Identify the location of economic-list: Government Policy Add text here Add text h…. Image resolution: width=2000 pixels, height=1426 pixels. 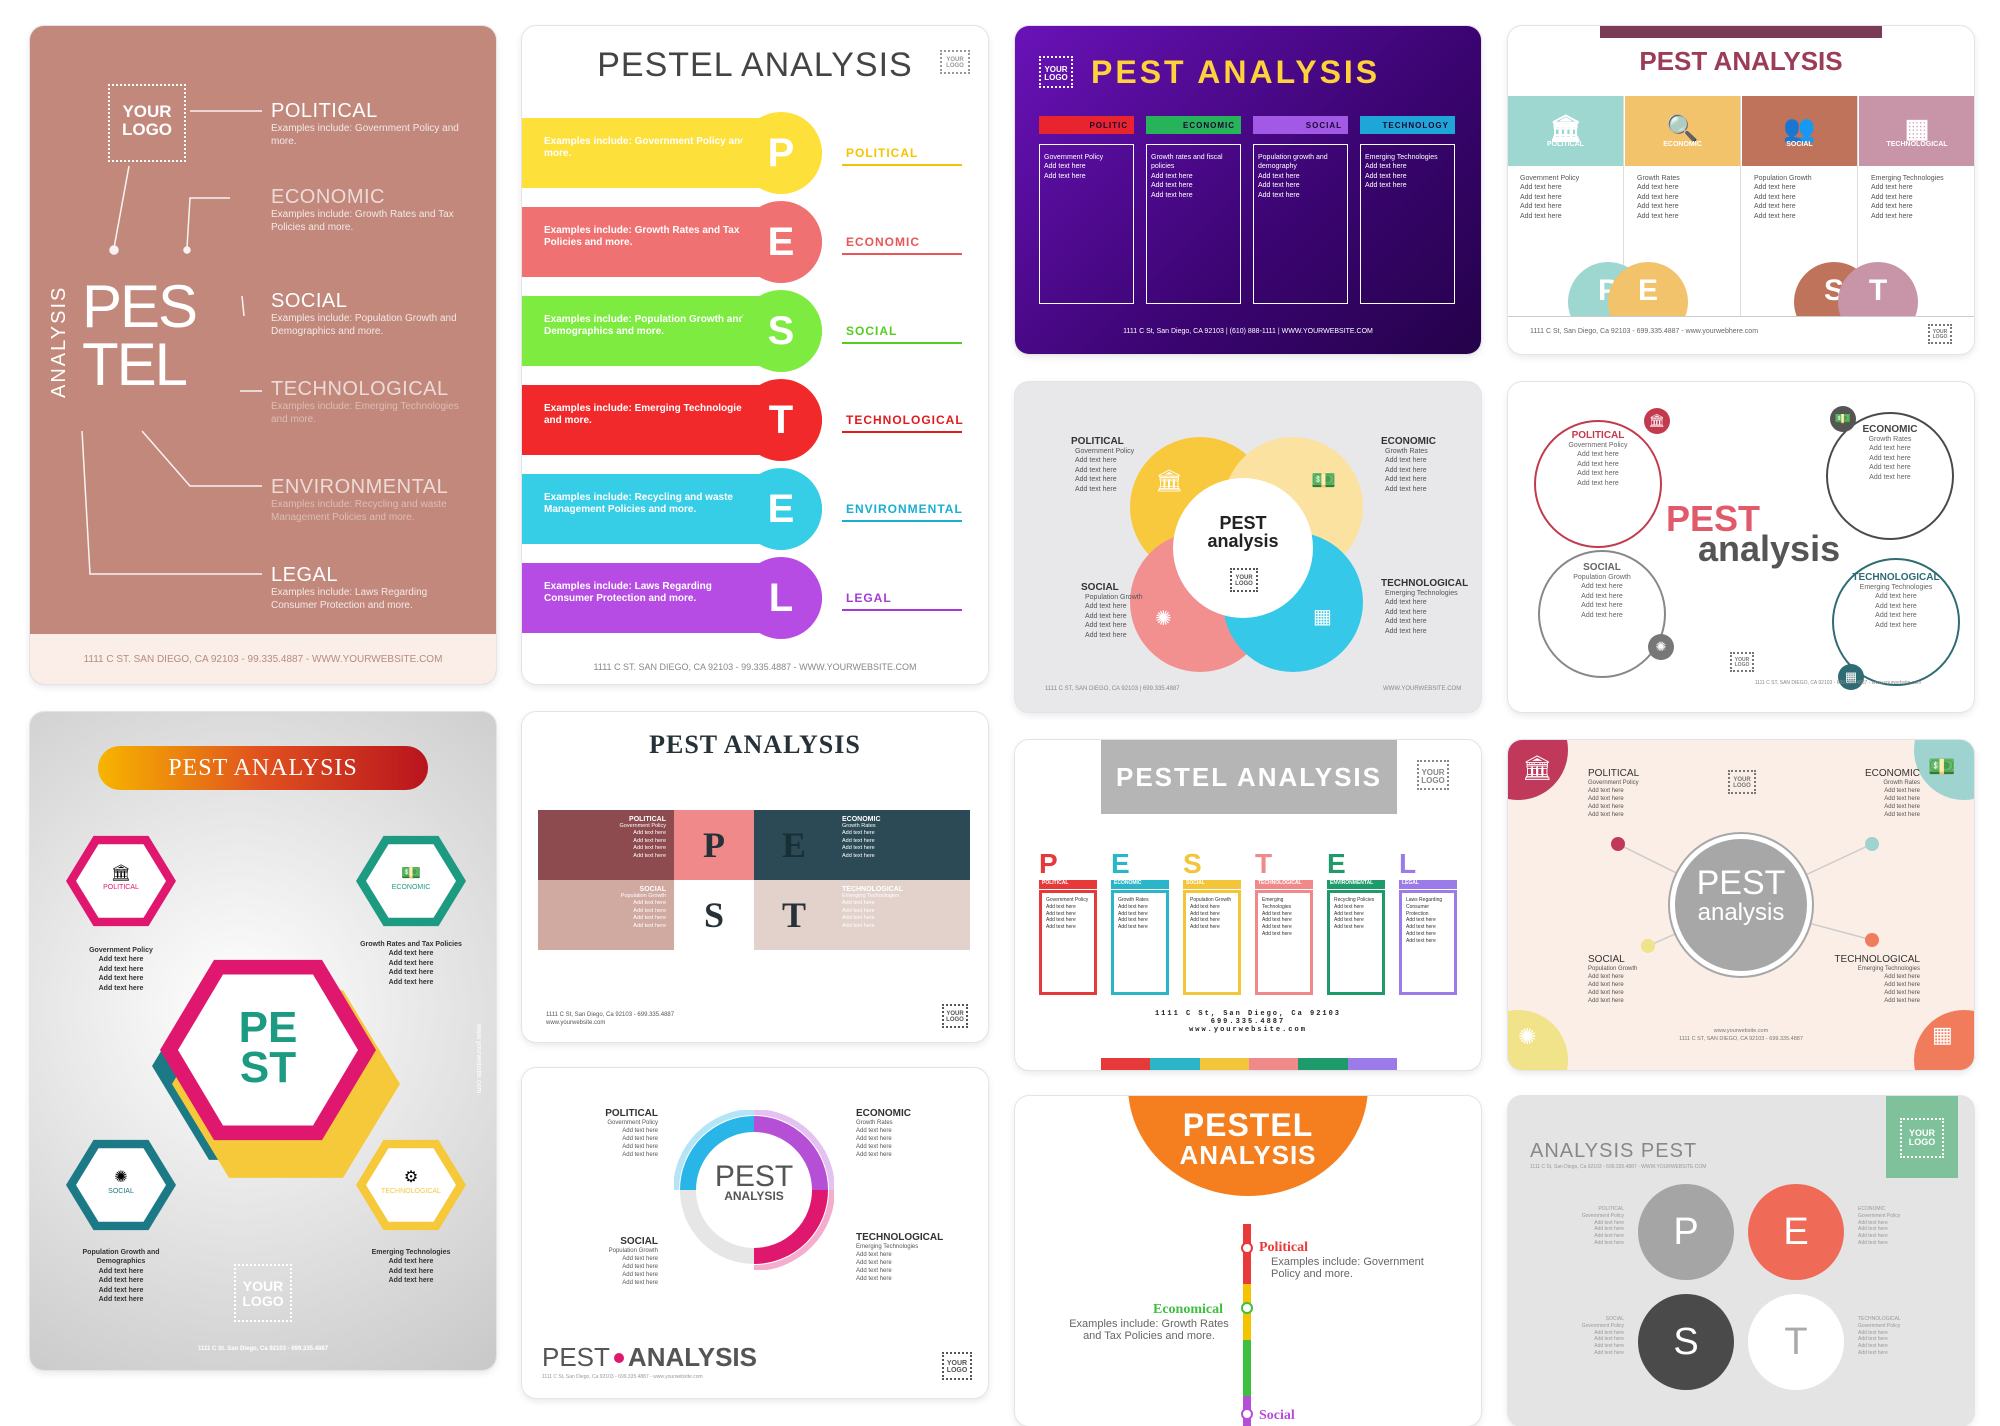
(1898, 1230).